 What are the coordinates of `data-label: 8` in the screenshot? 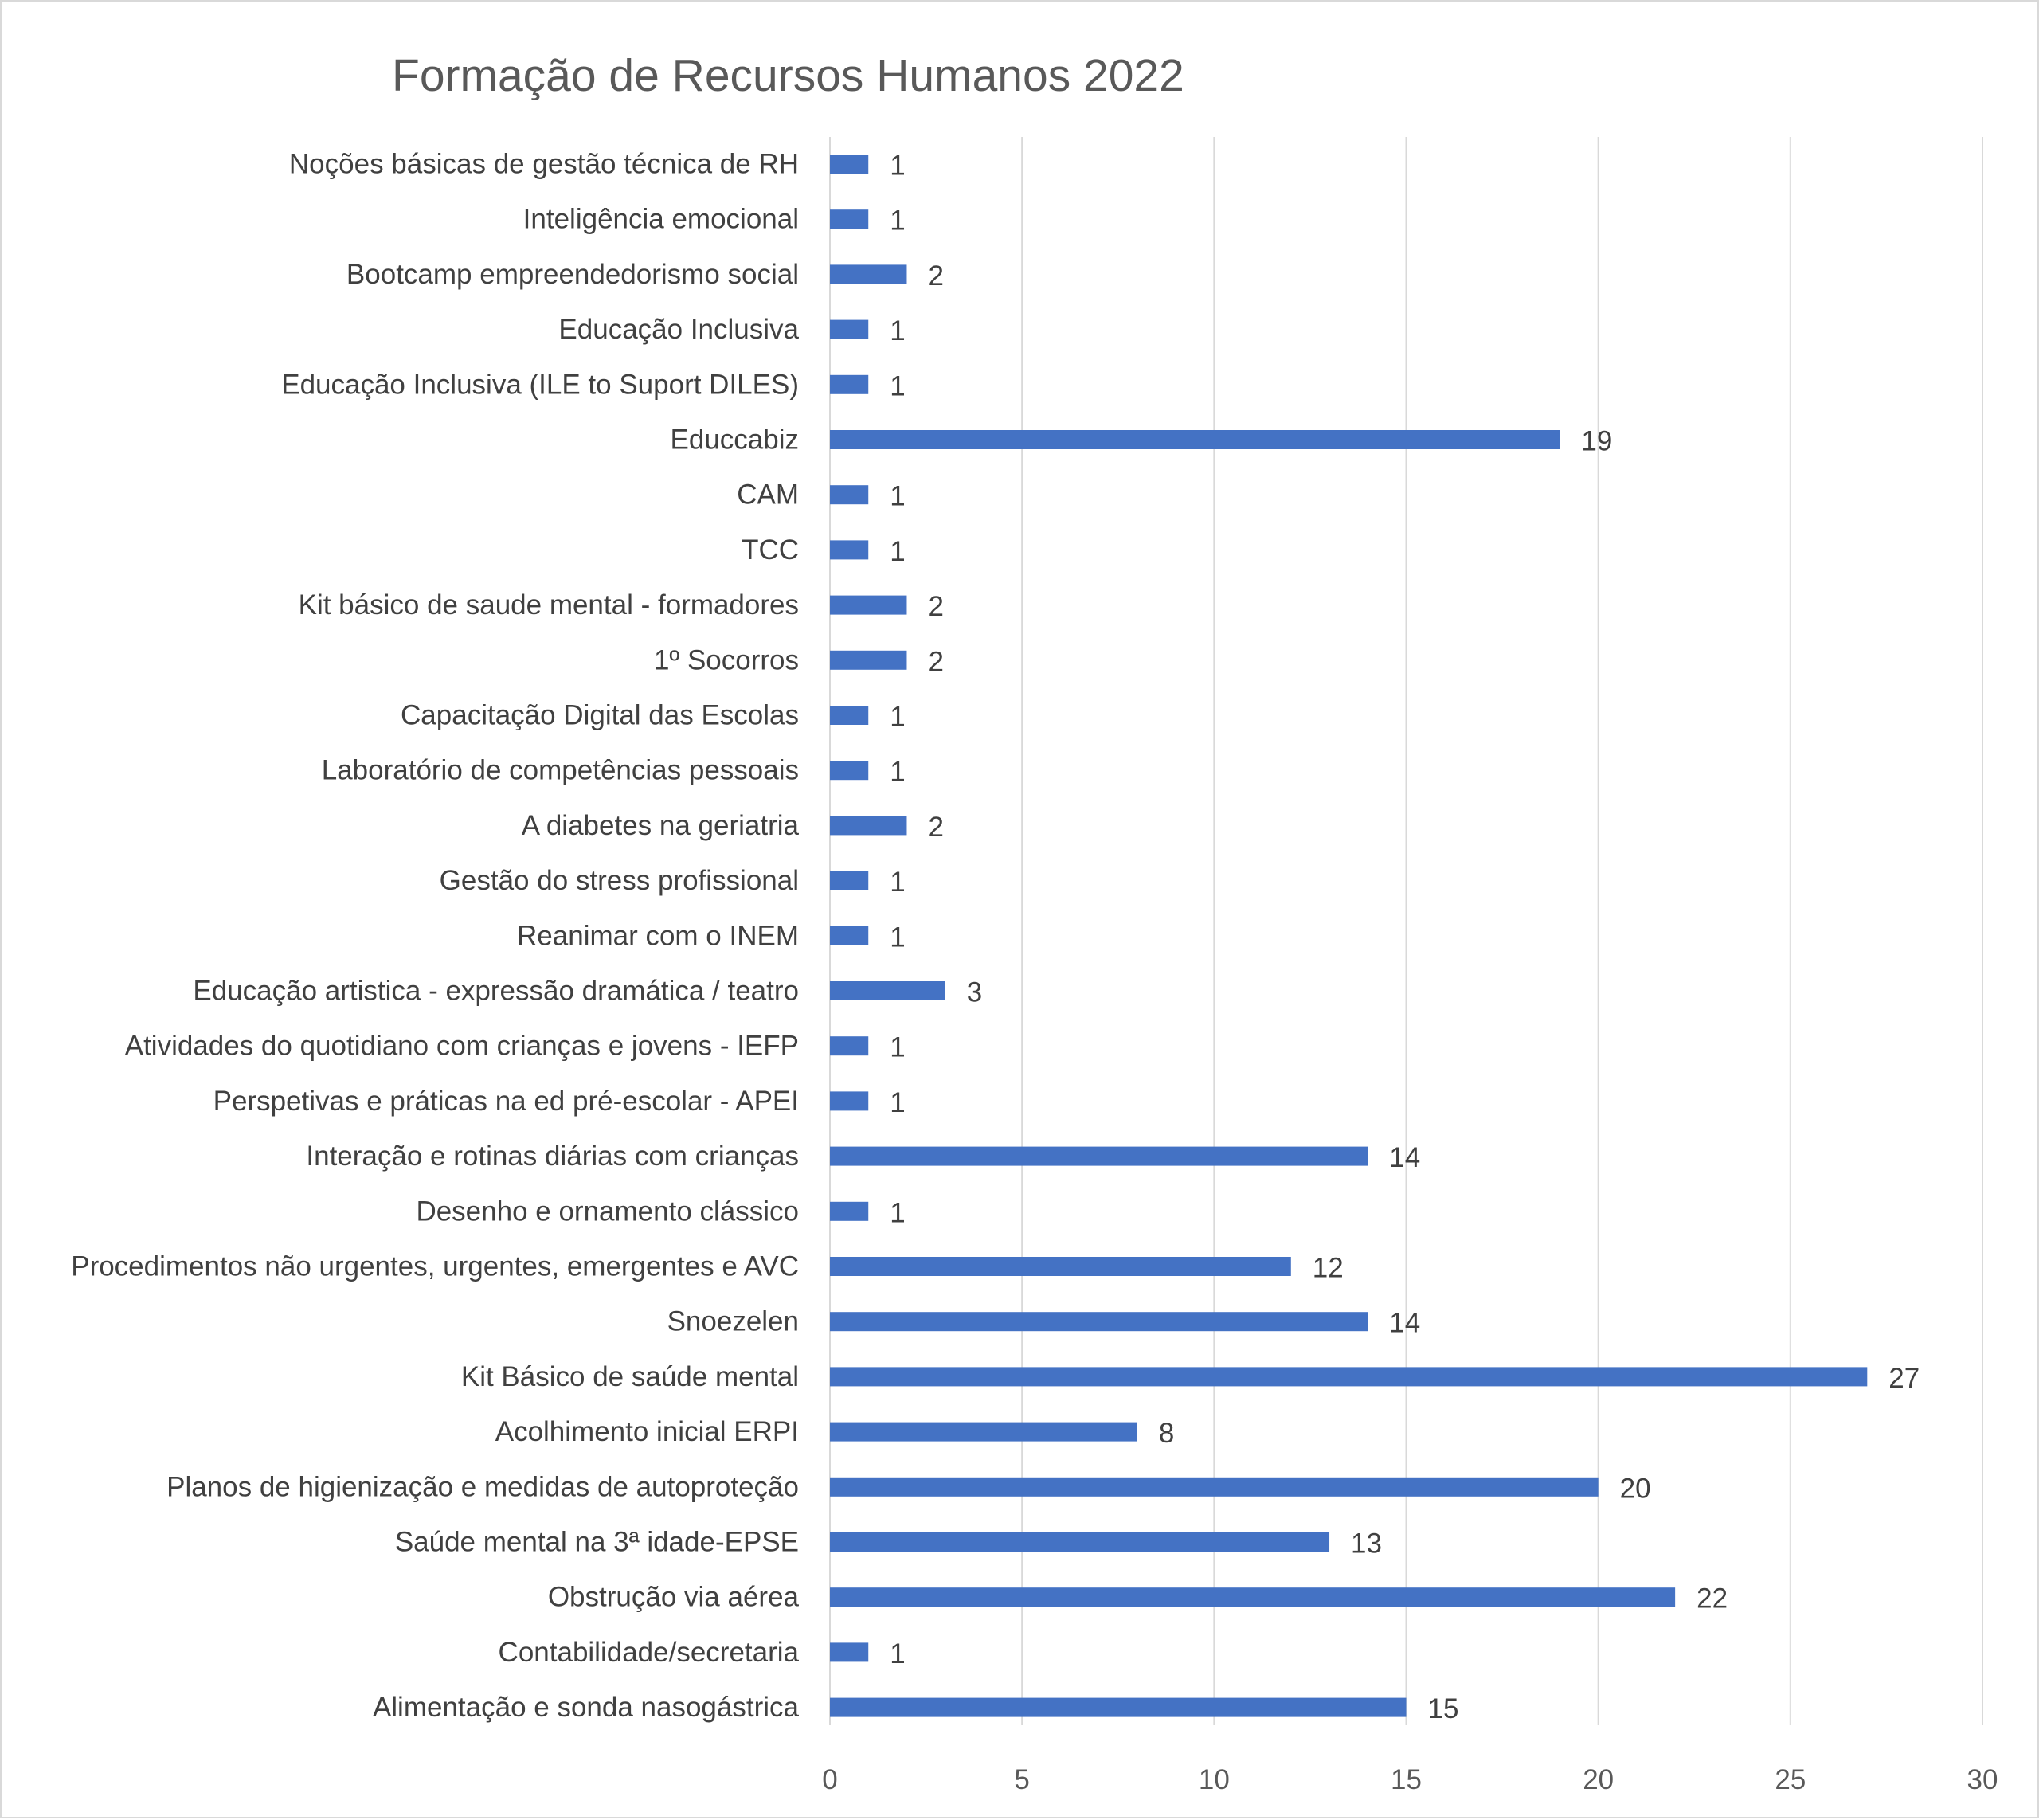 It's located at (1166, 1433).